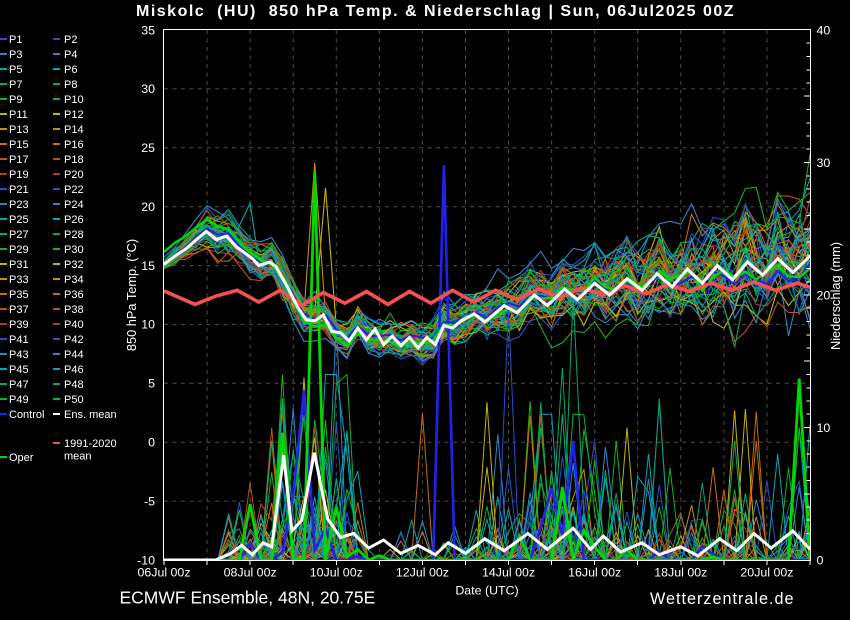 The height and width of the screenshot is (620, 850). What do you see at coordinates (15, 70) in the screenshot?
I see `svg-text: P5` at bounding box center [15, 70].